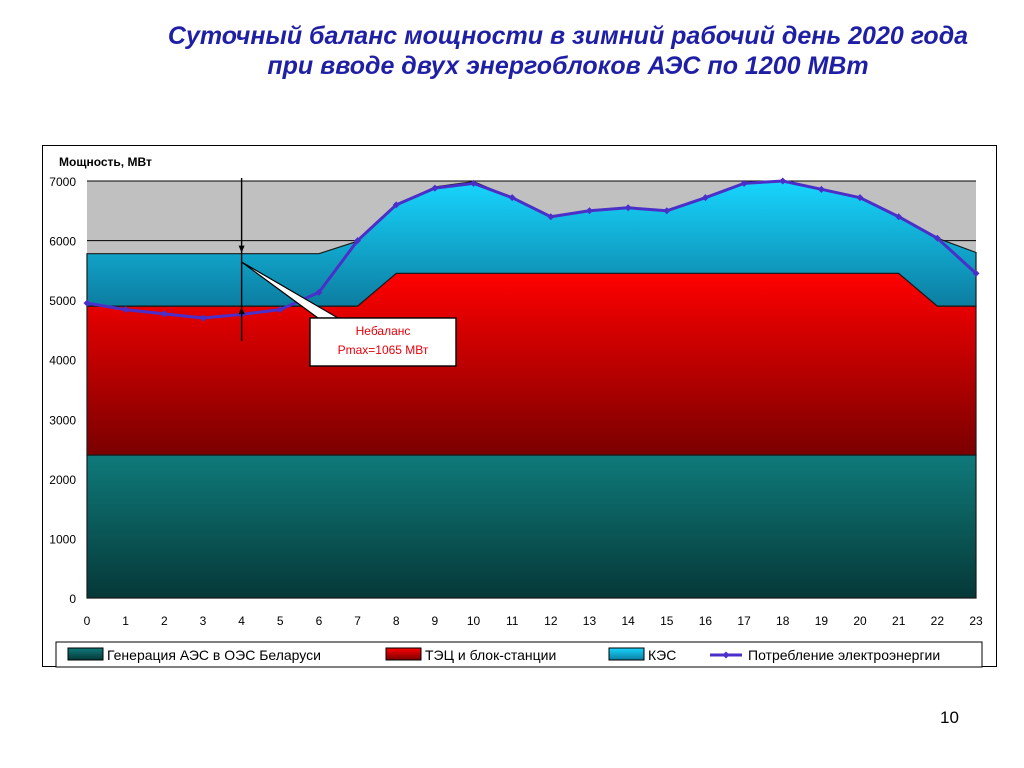  Describe the element at coordinates (726, 655) in the screenshot. I see `legend-marker` at that location.